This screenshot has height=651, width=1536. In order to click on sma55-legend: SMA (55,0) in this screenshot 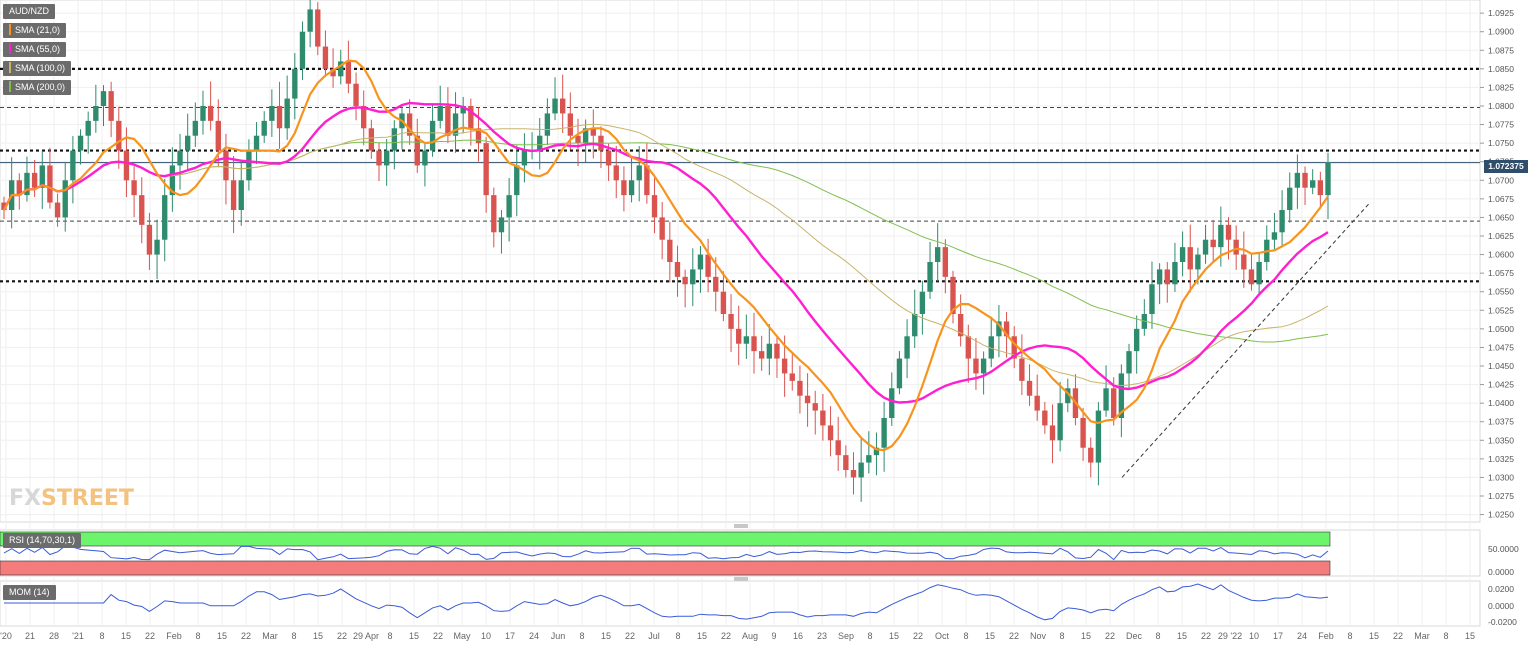, I will do `click(35, 49)`.